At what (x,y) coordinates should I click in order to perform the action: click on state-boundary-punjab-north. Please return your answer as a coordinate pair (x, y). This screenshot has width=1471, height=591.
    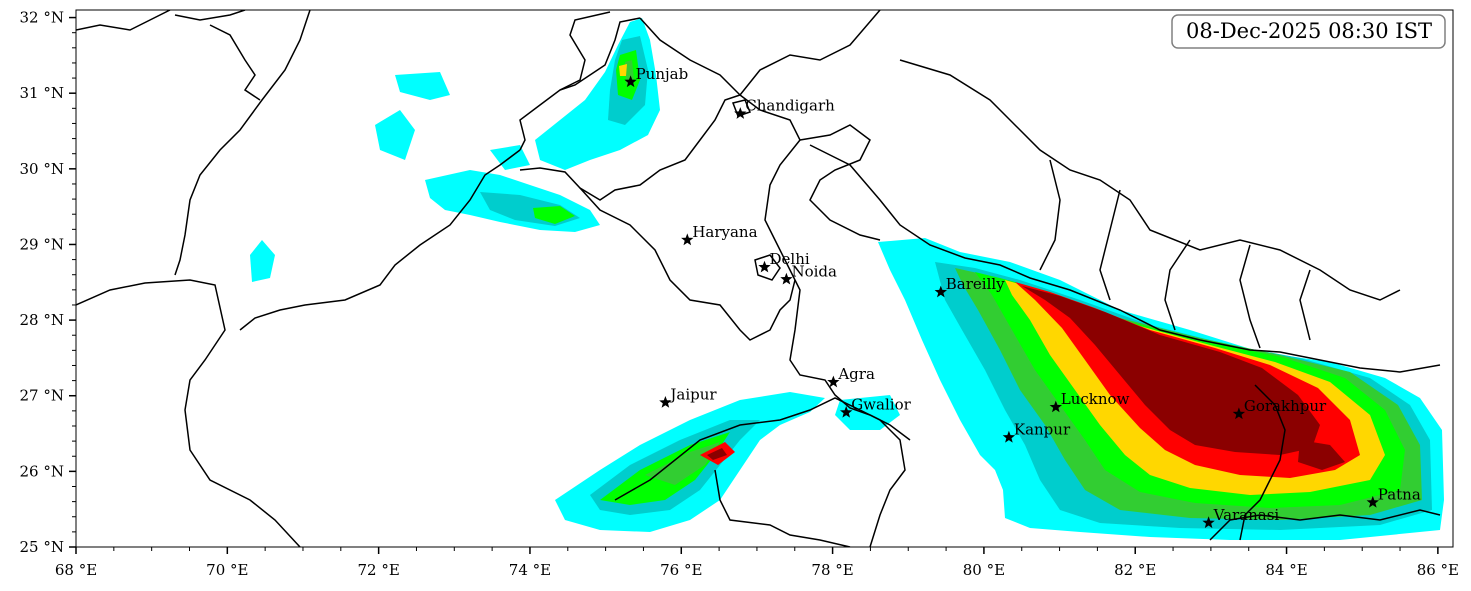
    Looking at the image, I should click on (600, 54).